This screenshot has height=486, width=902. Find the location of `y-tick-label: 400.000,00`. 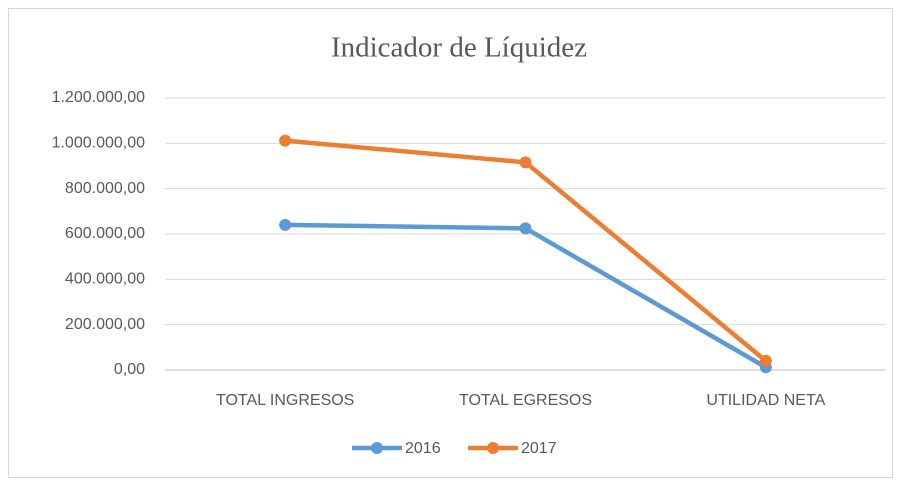

y-tick-label: 400.000,00 is located at coordinates (105, 279).